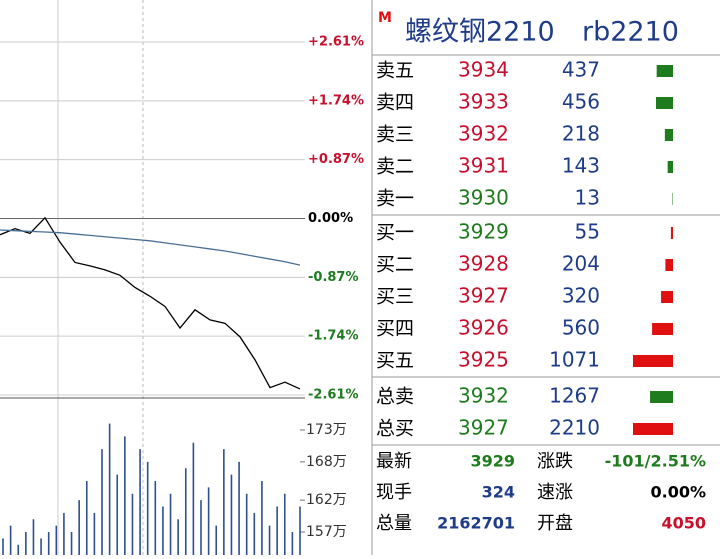 The image size is (720, 559). Describe the element at coordinates (581, 134) in the screenshot. I see `volume: 218` at that location.